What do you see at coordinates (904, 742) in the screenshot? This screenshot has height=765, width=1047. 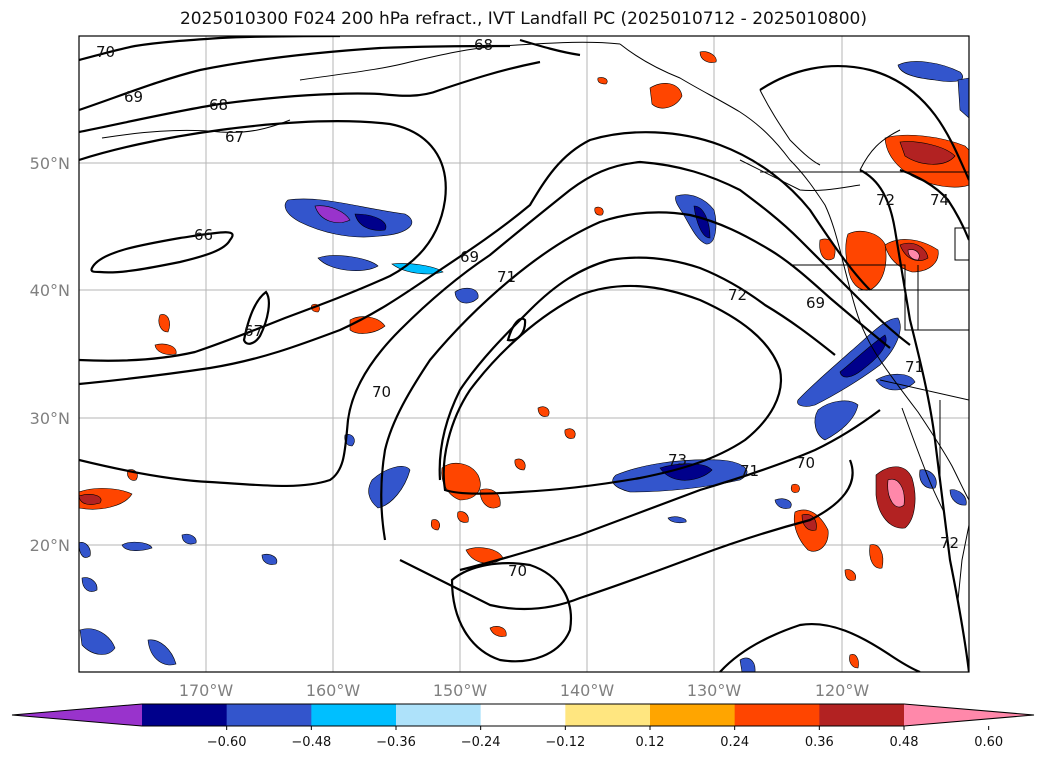 I see `colorbar-tick-label: 0.48` at bounding box center [904, 742].